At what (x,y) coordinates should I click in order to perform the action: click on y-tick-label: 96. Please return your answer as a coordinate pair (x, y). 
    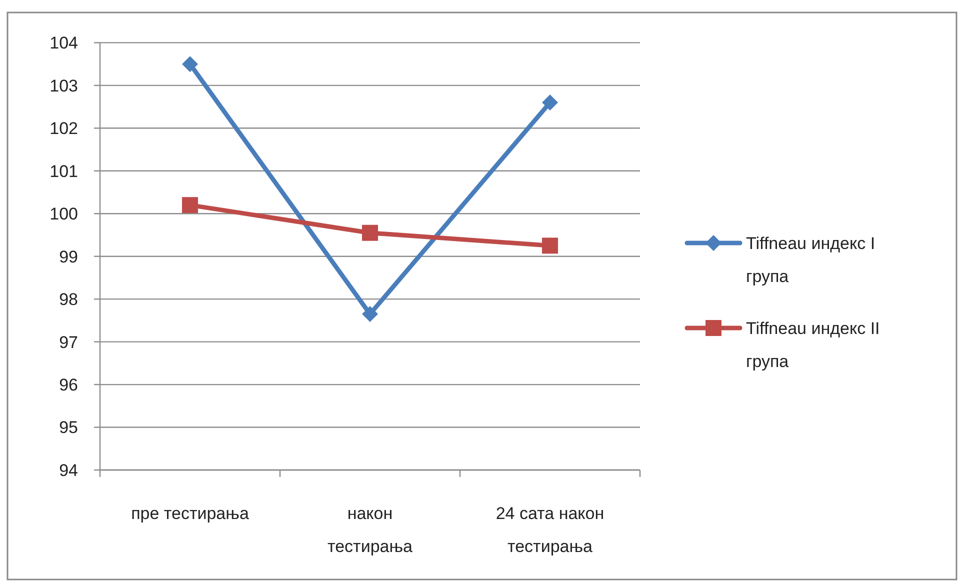
    Looking at the image, I should click on (68, 384).